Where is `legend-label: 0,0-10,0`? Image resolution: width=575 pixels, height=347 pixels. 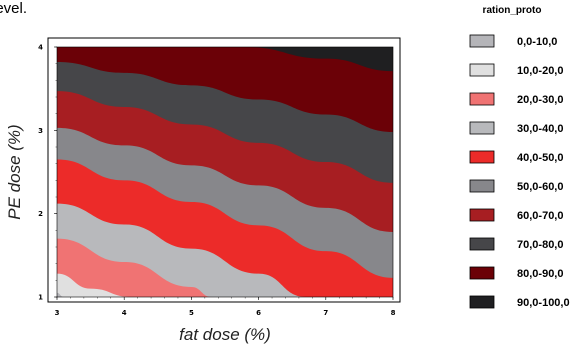
legend-label: 0,0-10,0 is located at coordinates (537, 42).